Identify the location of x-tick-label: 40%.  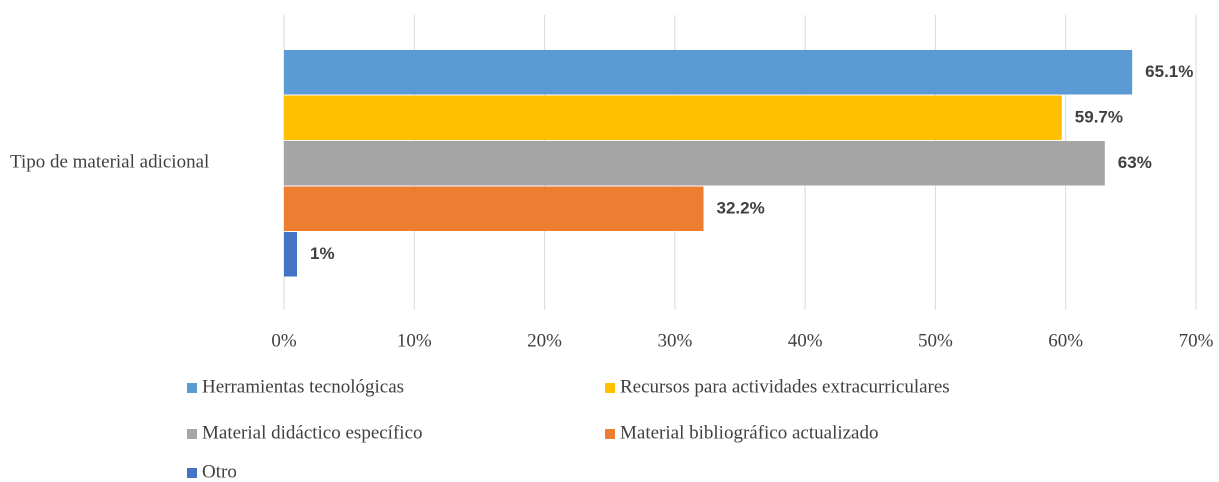
(805, 340).